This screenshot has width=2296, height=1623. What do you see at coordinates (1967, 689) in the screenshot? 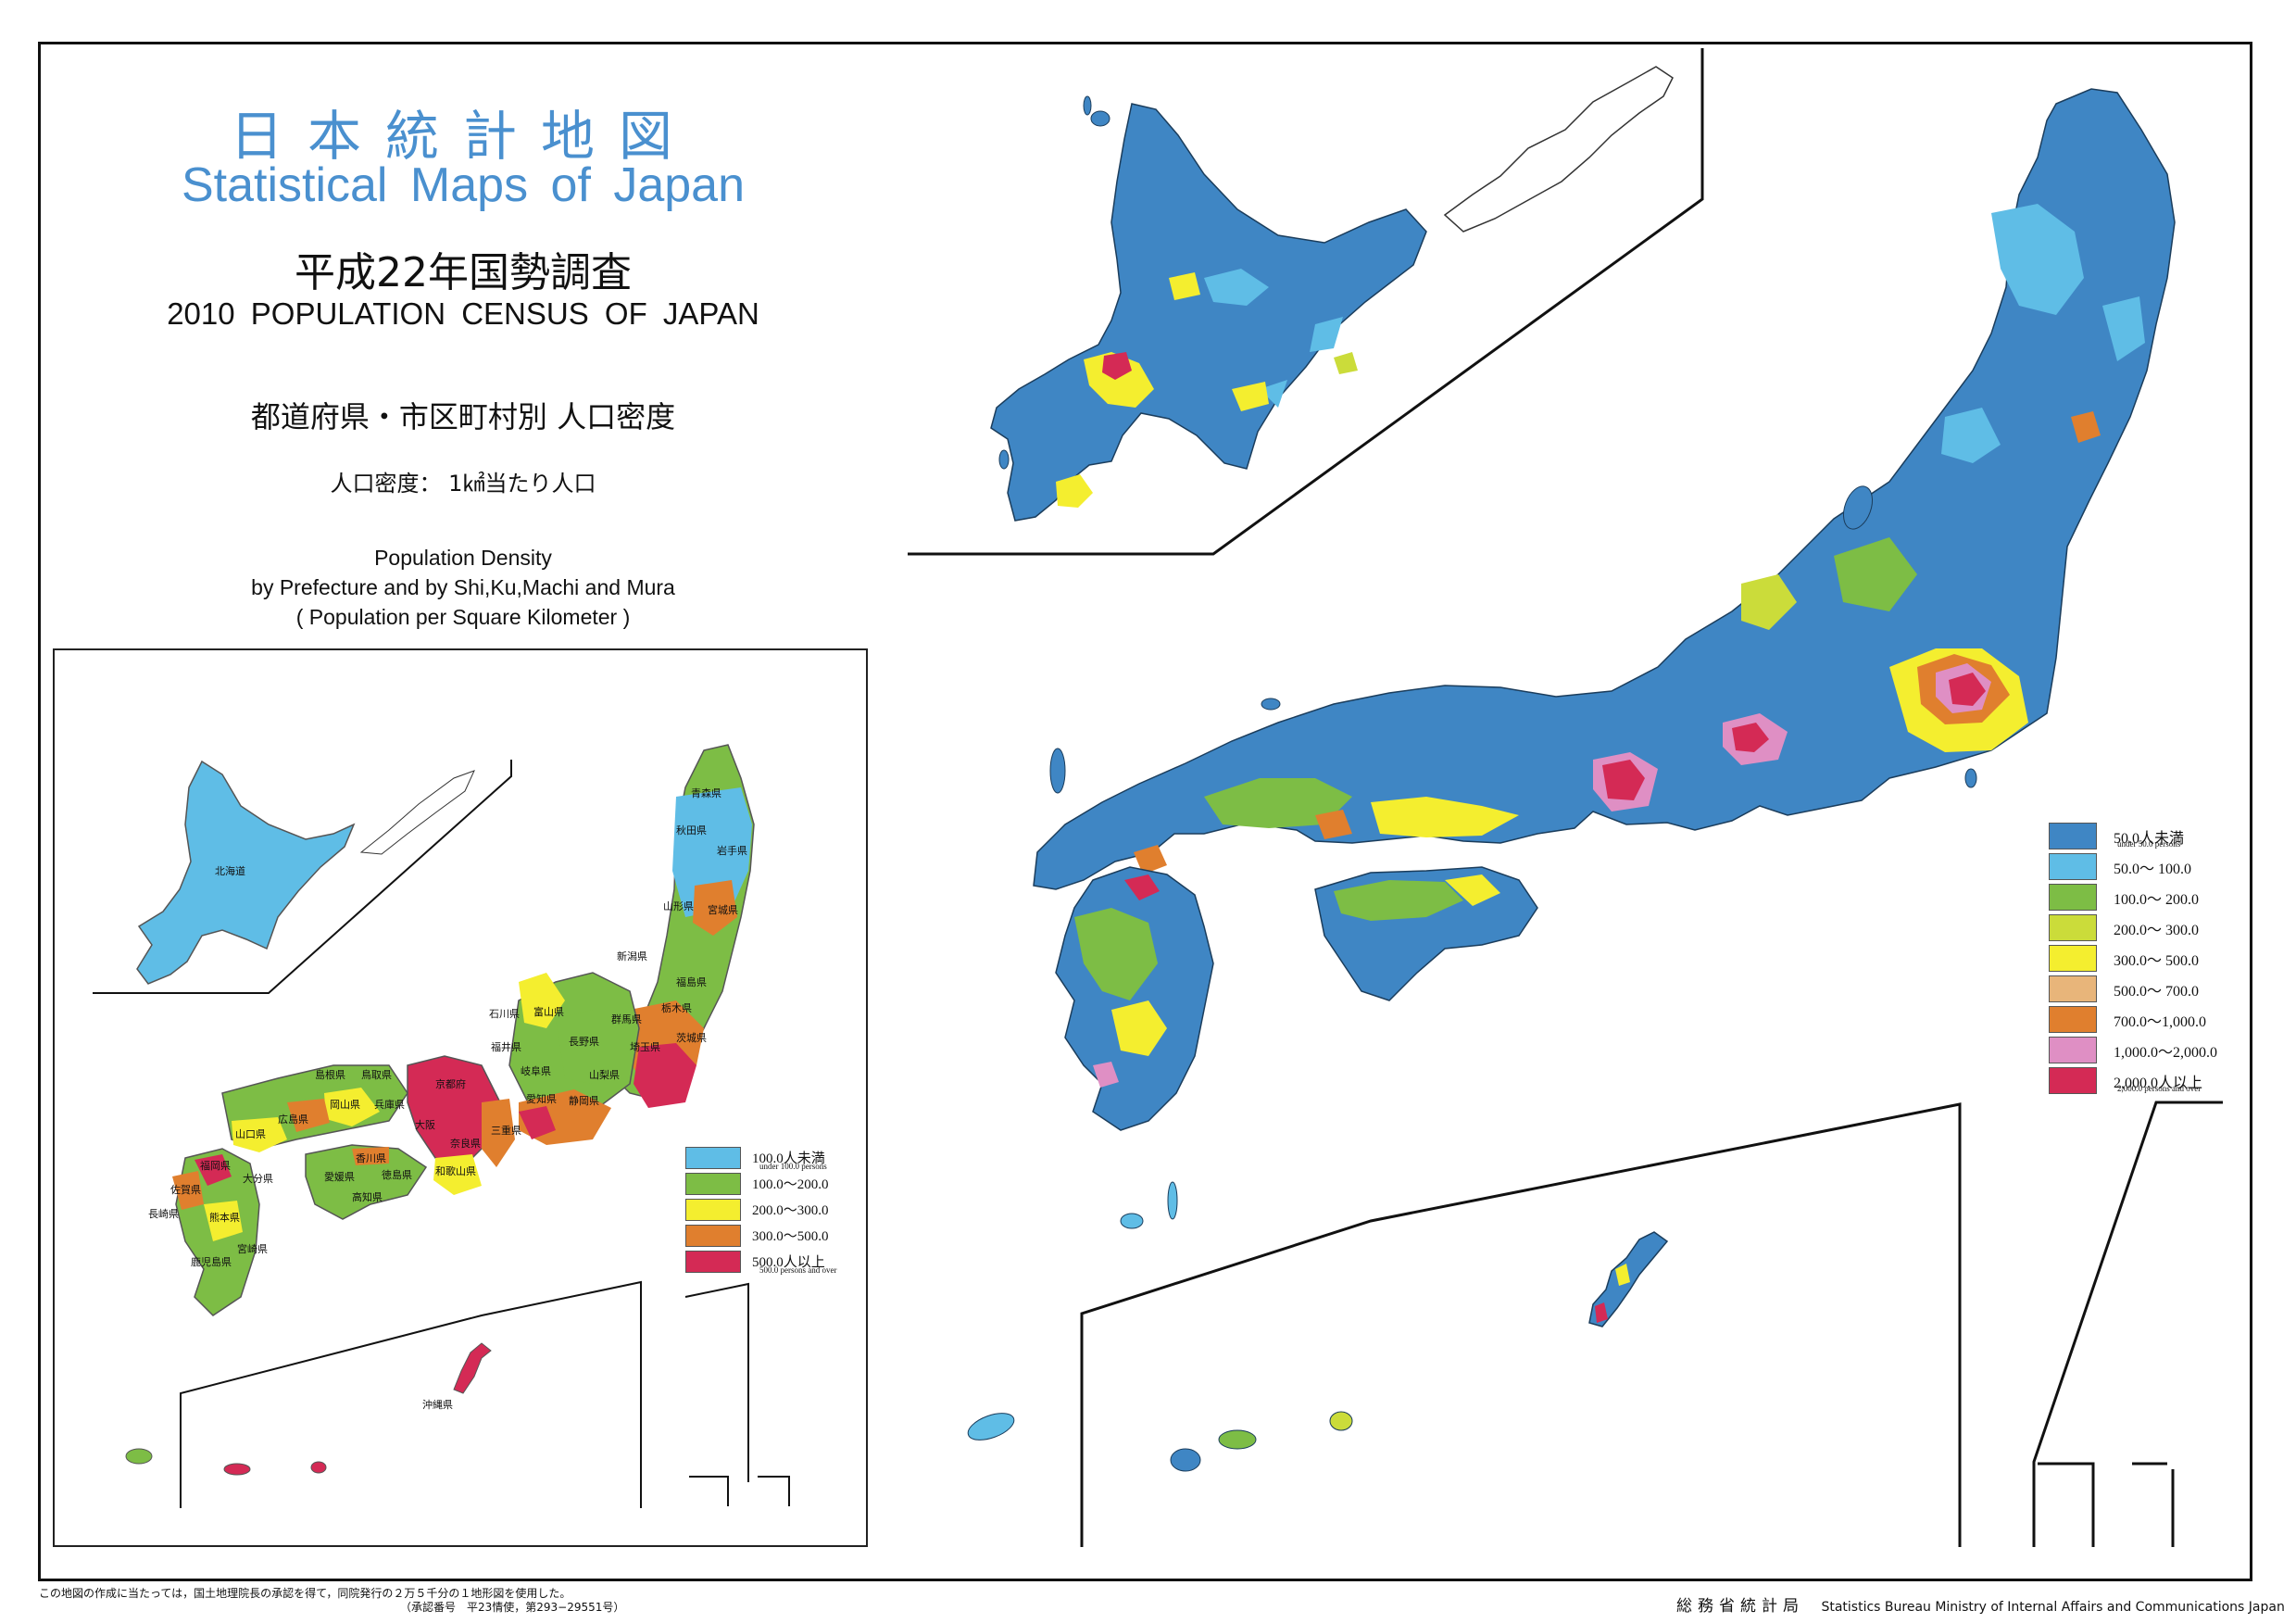
I see `main-tokyo` at bounding box center [1967, 689].